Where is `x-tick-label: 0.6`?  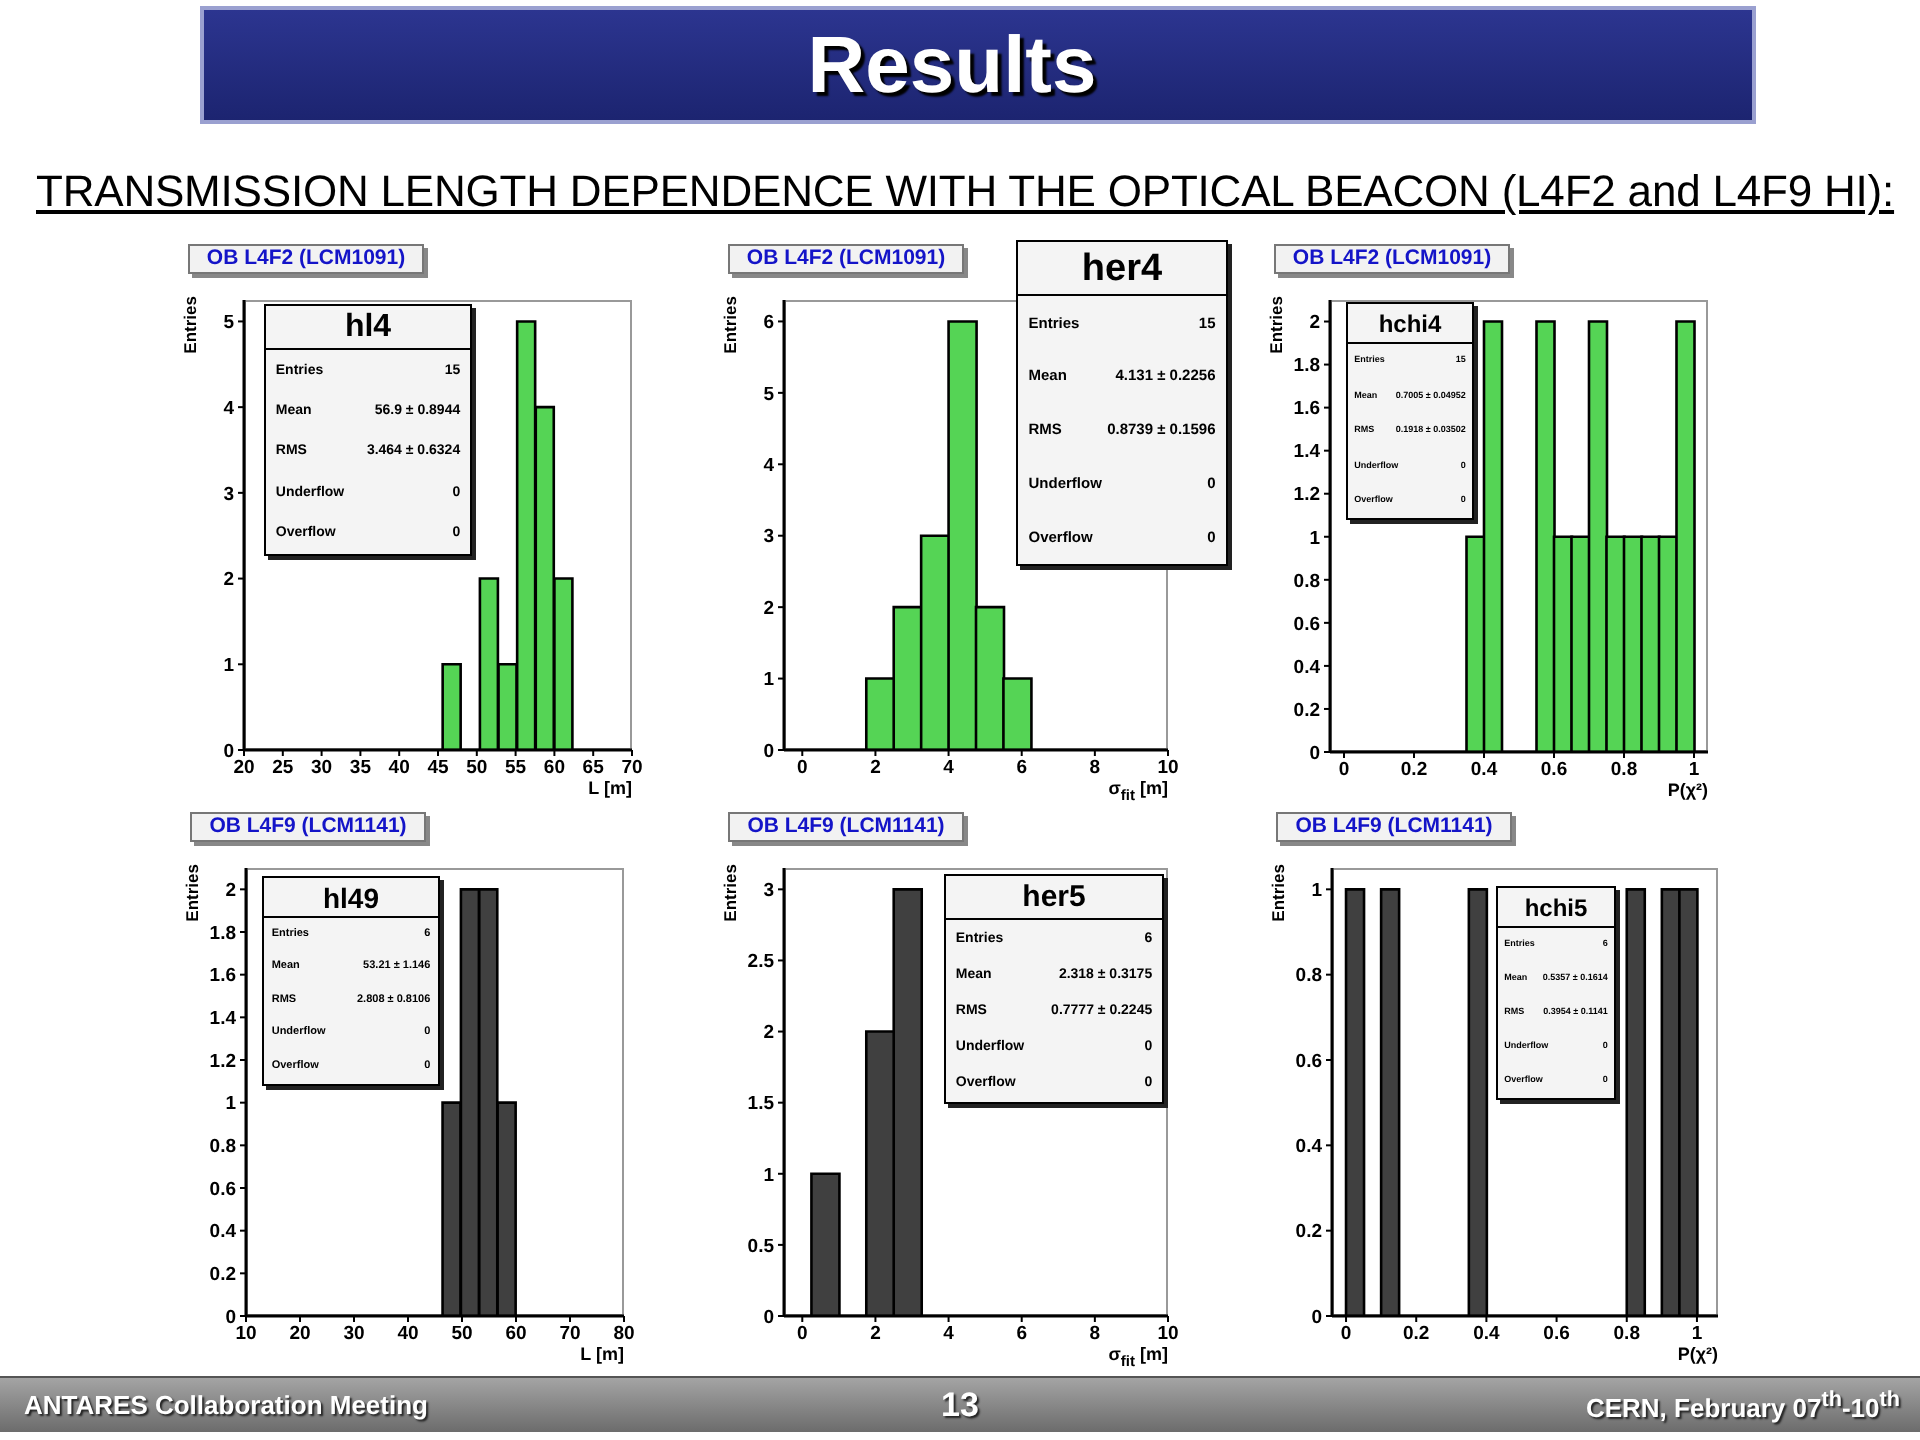 x-tick-label: 0.6 is located at coordinates (1554, 770).